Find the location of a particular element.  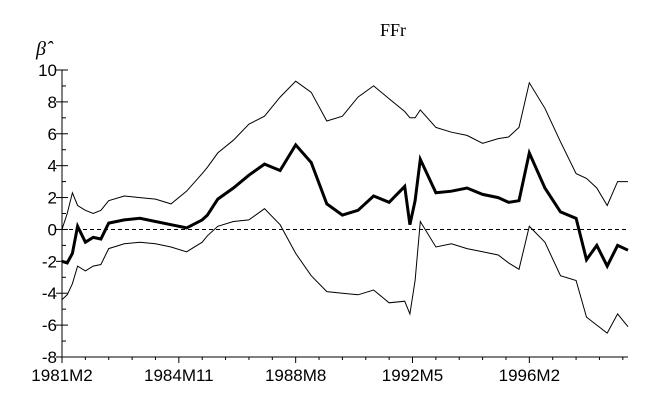

y-tick-label: 10 is located at coordinates (47, 70).